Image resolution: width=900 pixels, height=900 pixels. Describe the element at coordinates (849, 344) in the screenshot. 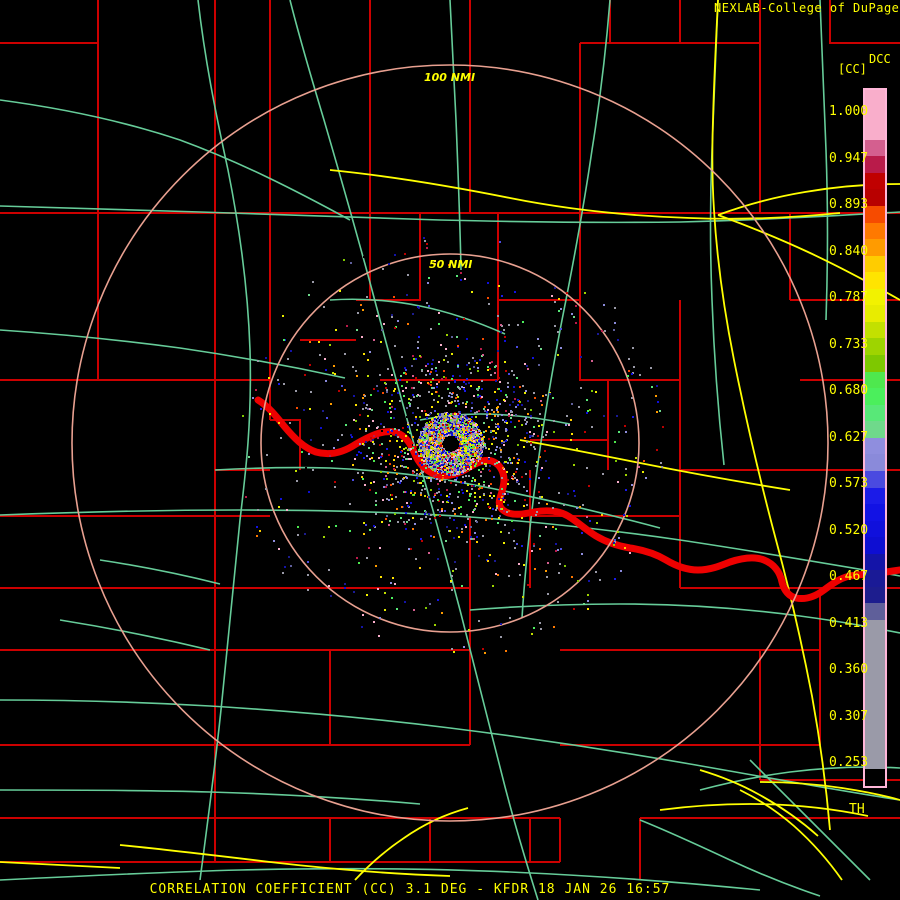

I see `colorbar-tick-label: 0.733` at that location.